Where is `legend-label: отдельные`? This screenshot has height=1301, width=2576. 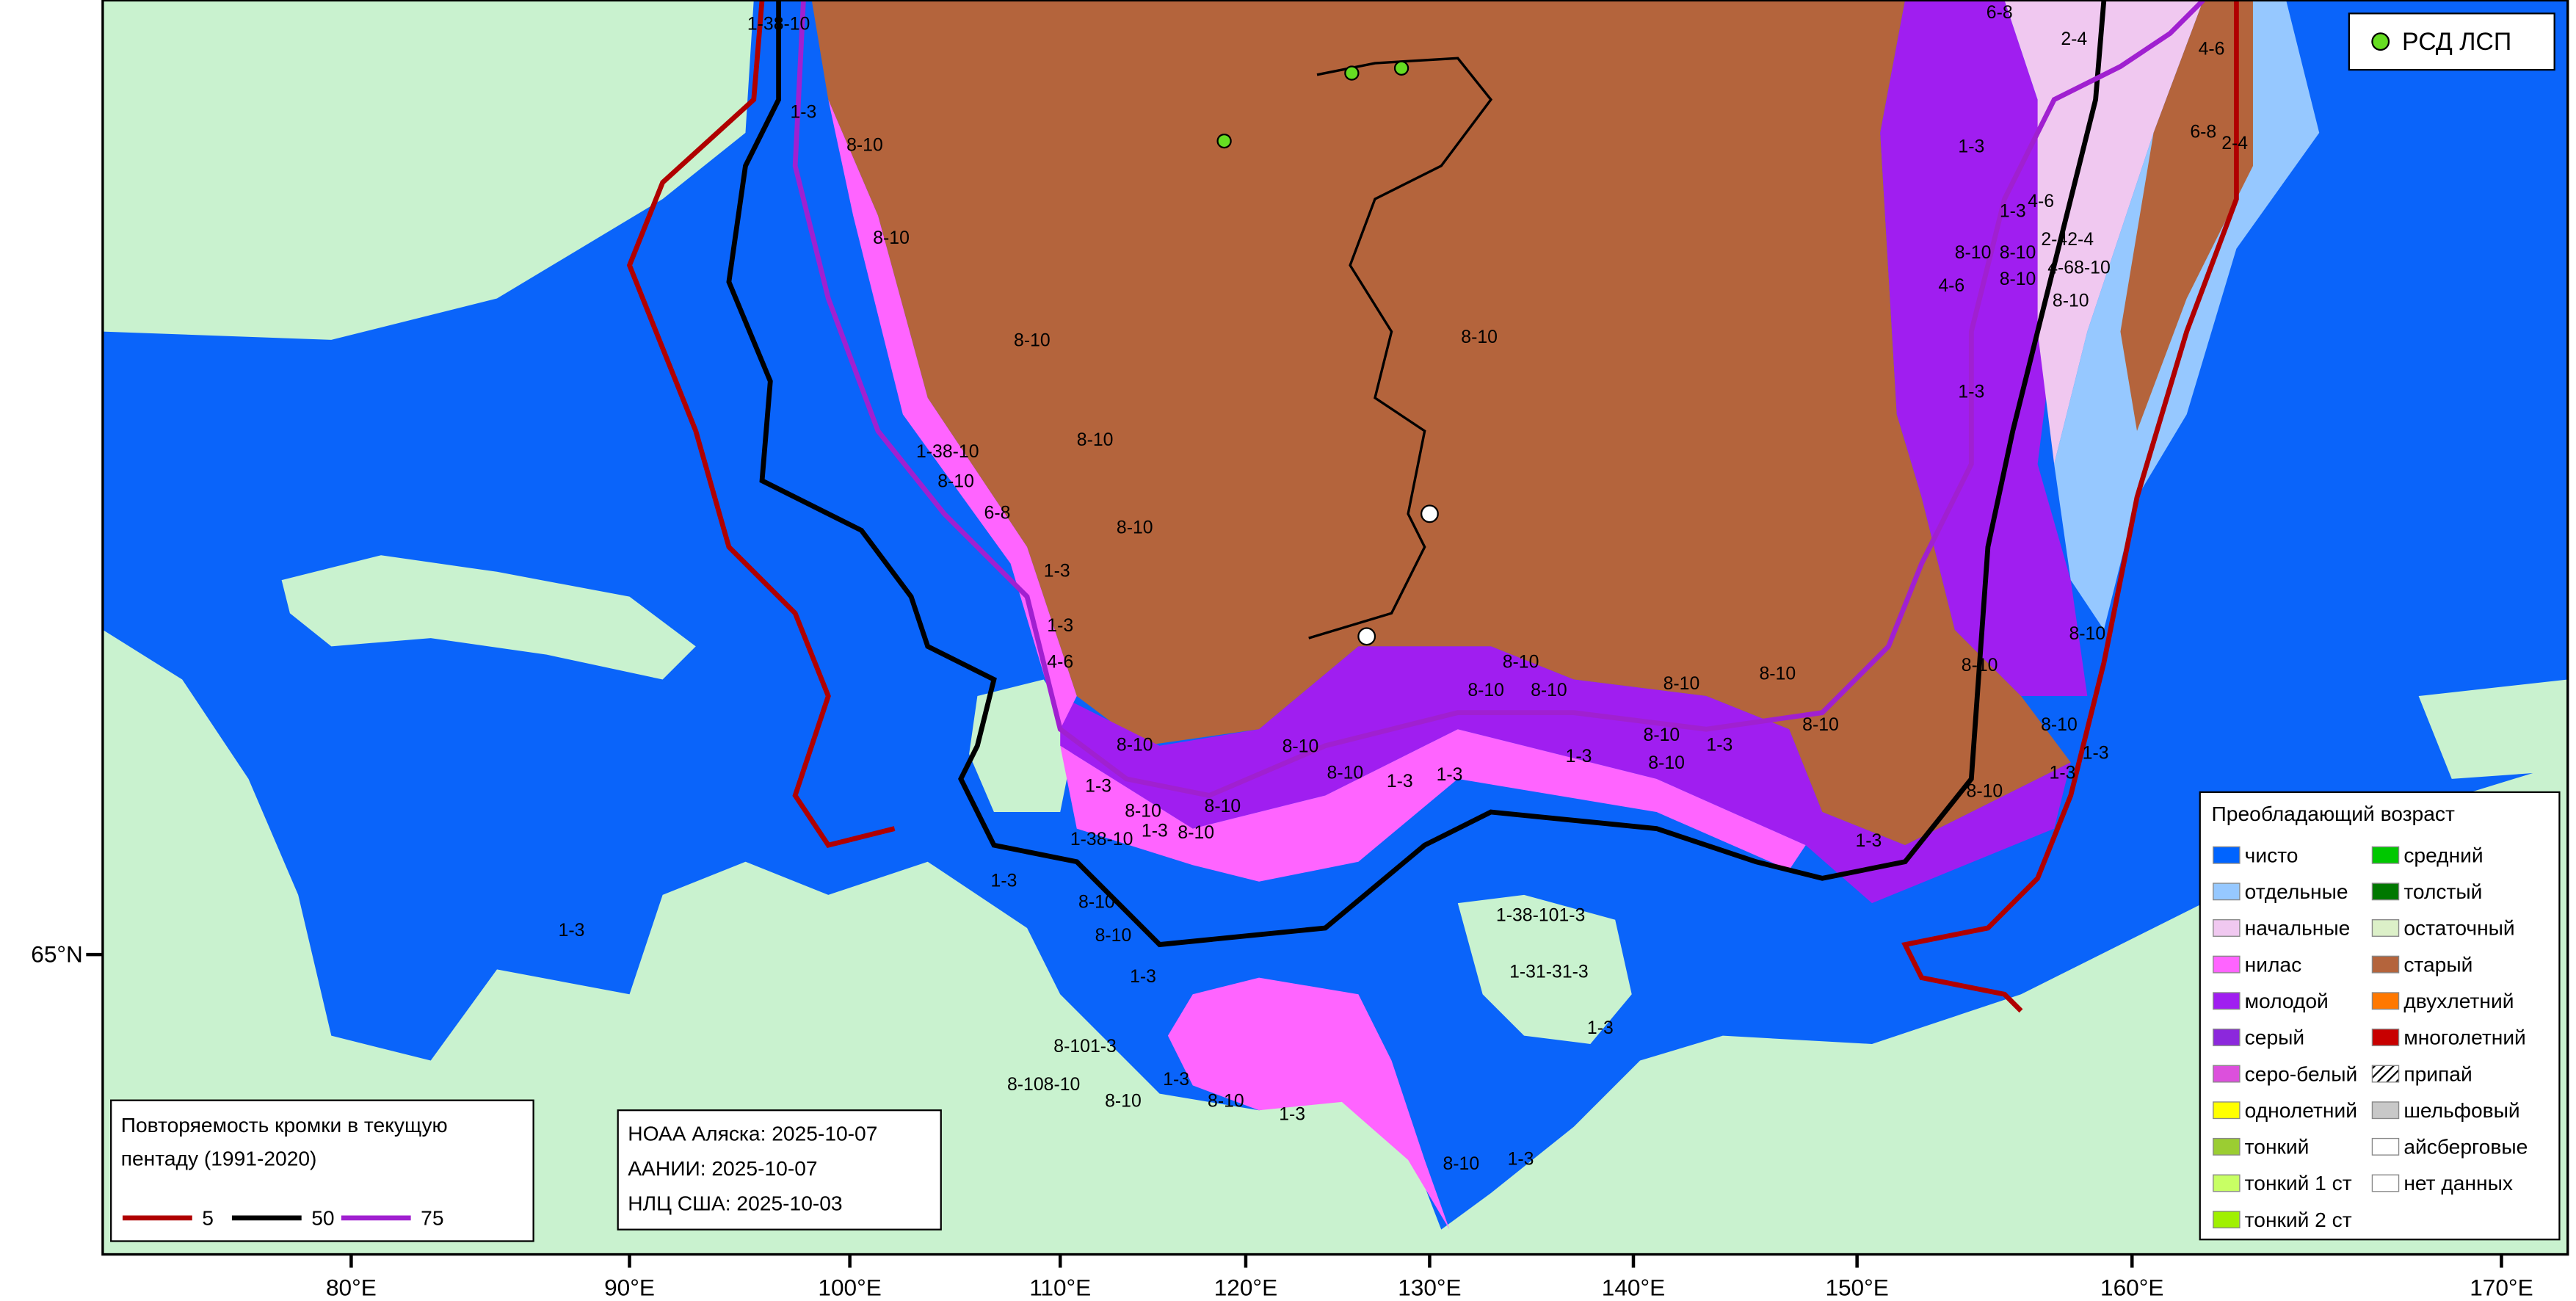
legend-label: отдельные is located at coordinates (2297, 891).